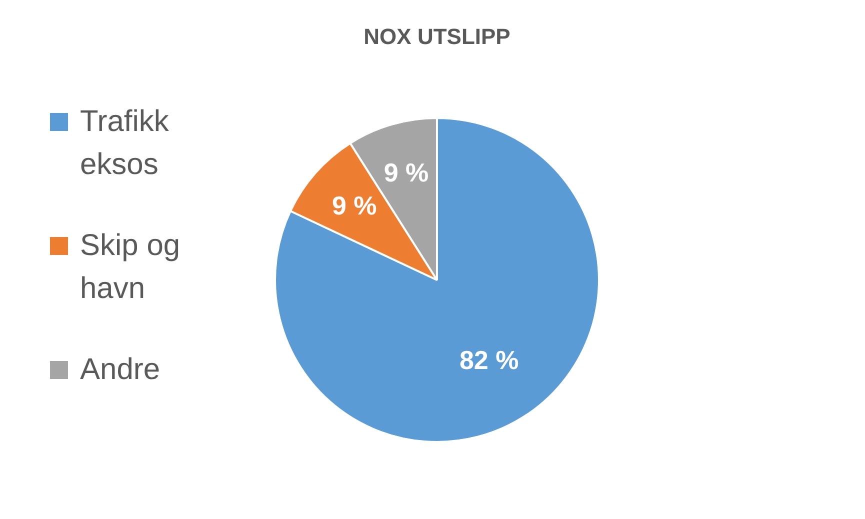 The image size is (865, 519). Describe the element at coordinates (437, 37) in the screenshot. I see `chart-title: NOX UTSLIPP` at that location.